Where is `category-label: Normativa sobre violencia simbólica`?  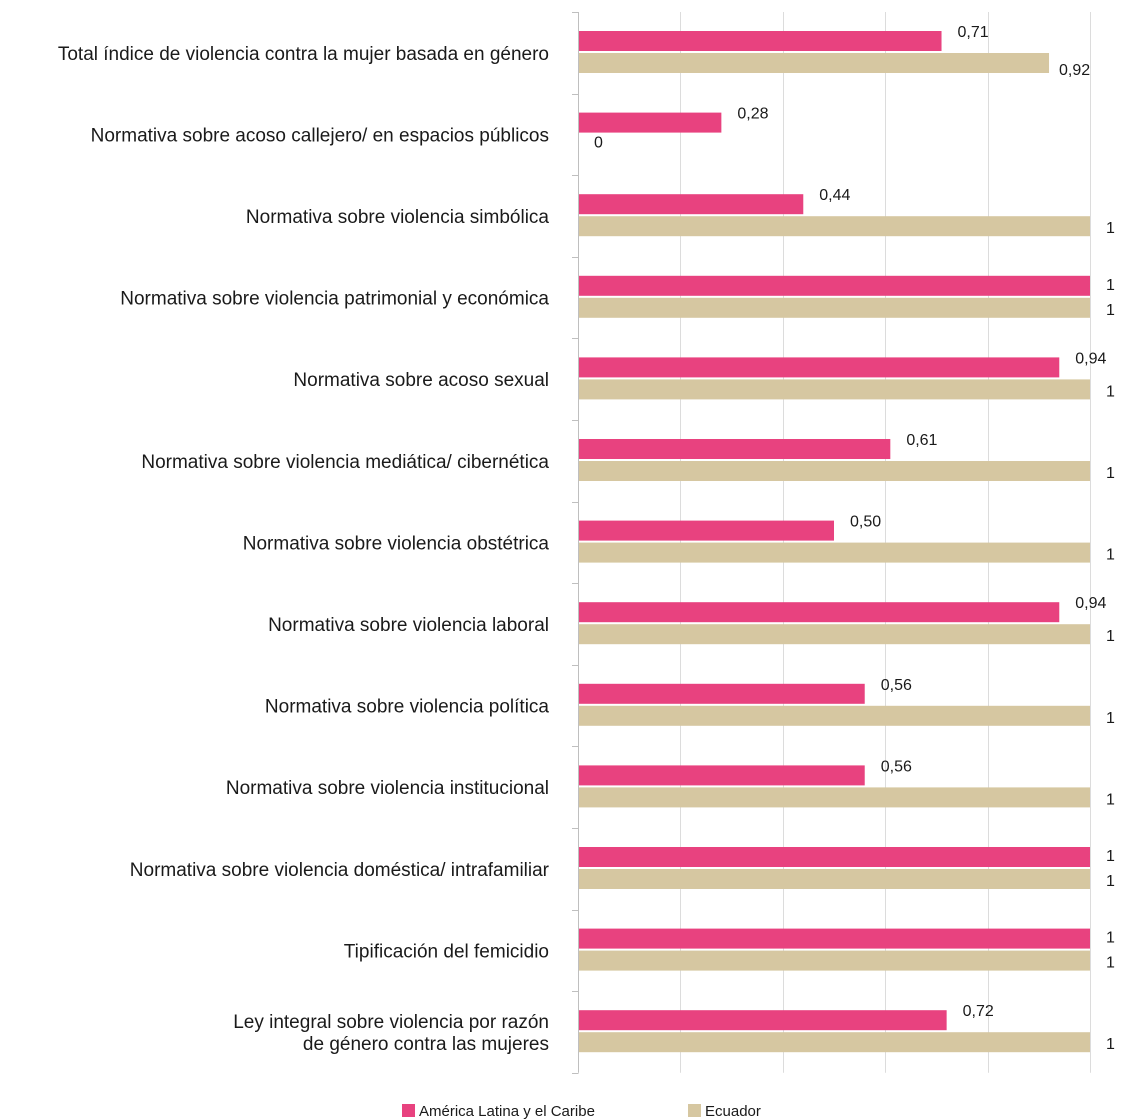
category-label: Normativa sobre violencia simbólica is located at coordinates (397, 217).